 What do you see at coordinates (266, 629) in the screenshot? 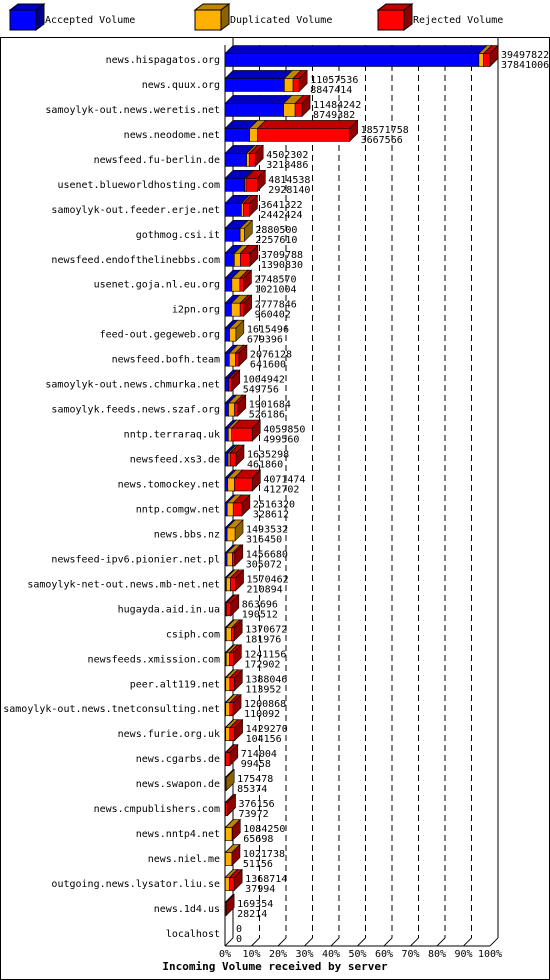
I see `total-label: 1370672` at bounding box center [266, 629].